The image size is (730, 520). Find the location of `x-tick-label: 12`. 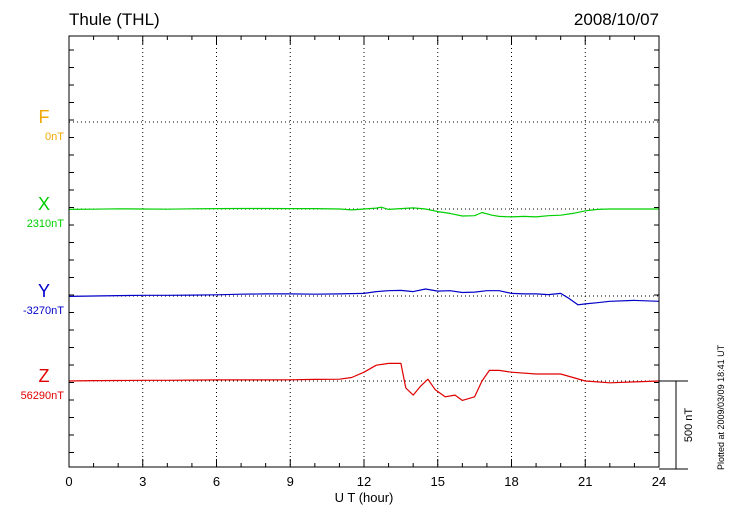

x-tick-label: 12 is located at coordinates (364, 481).